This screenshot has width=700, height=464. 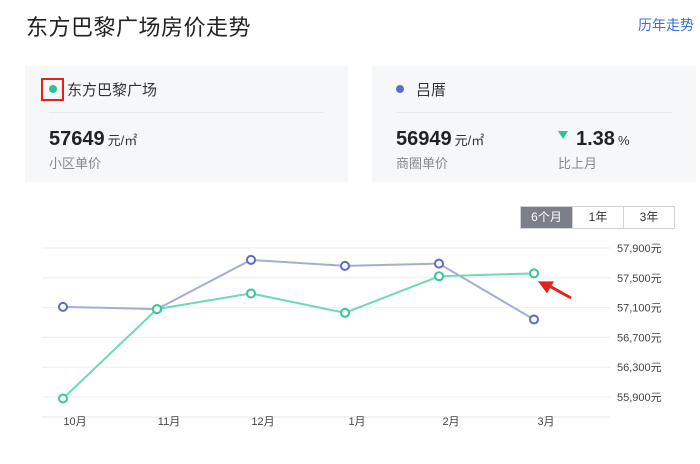 What do you see at coordinates (169, 422) in the screenshot?
I see `x-tick-label: 11月` at bounding box center [169, 422].